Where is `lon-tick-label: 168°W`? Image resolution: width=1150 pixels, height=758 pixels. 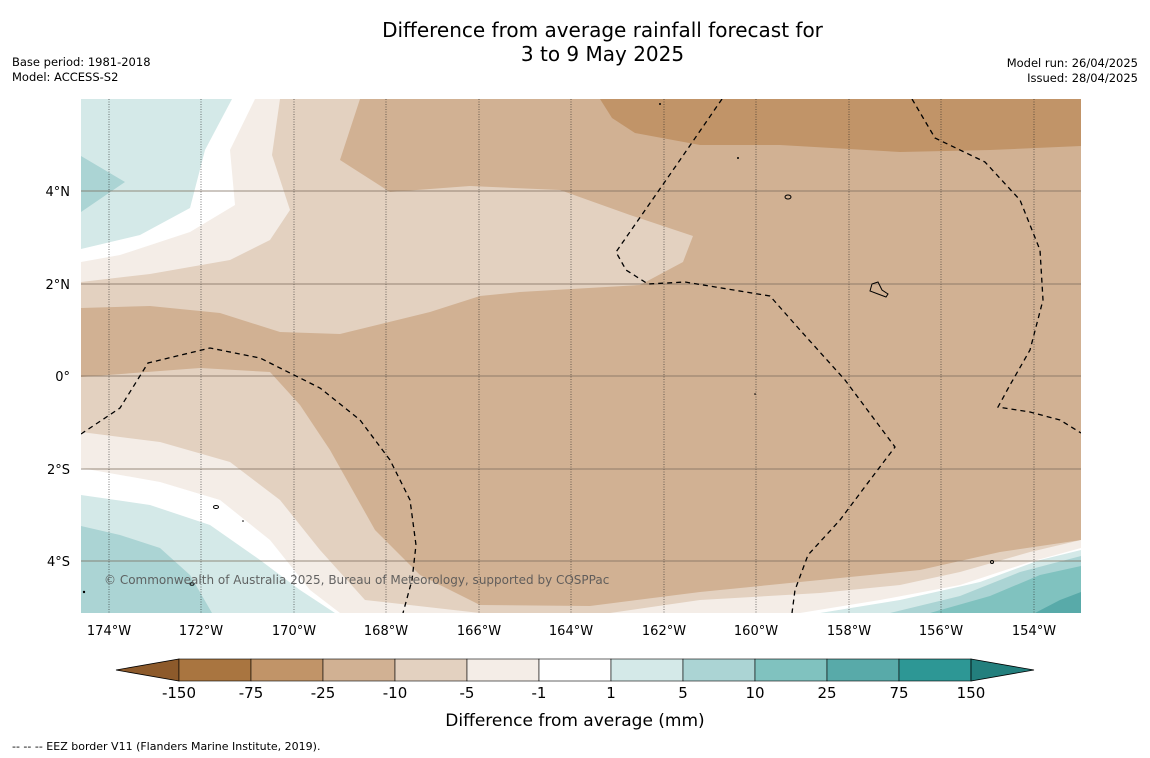
lon-tick-label: 168°W is located at coordinates (386, 631).